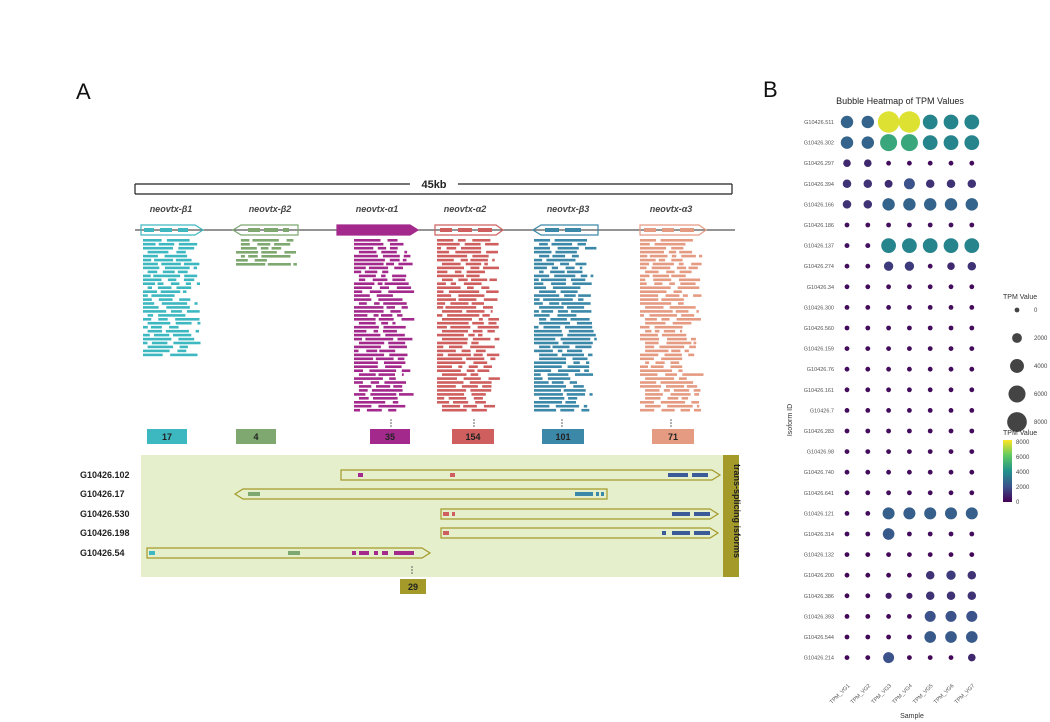 The height and width of the screenshot is (722, 1050). I want to click on color-legend-label: 4000, so click(1023, 473).